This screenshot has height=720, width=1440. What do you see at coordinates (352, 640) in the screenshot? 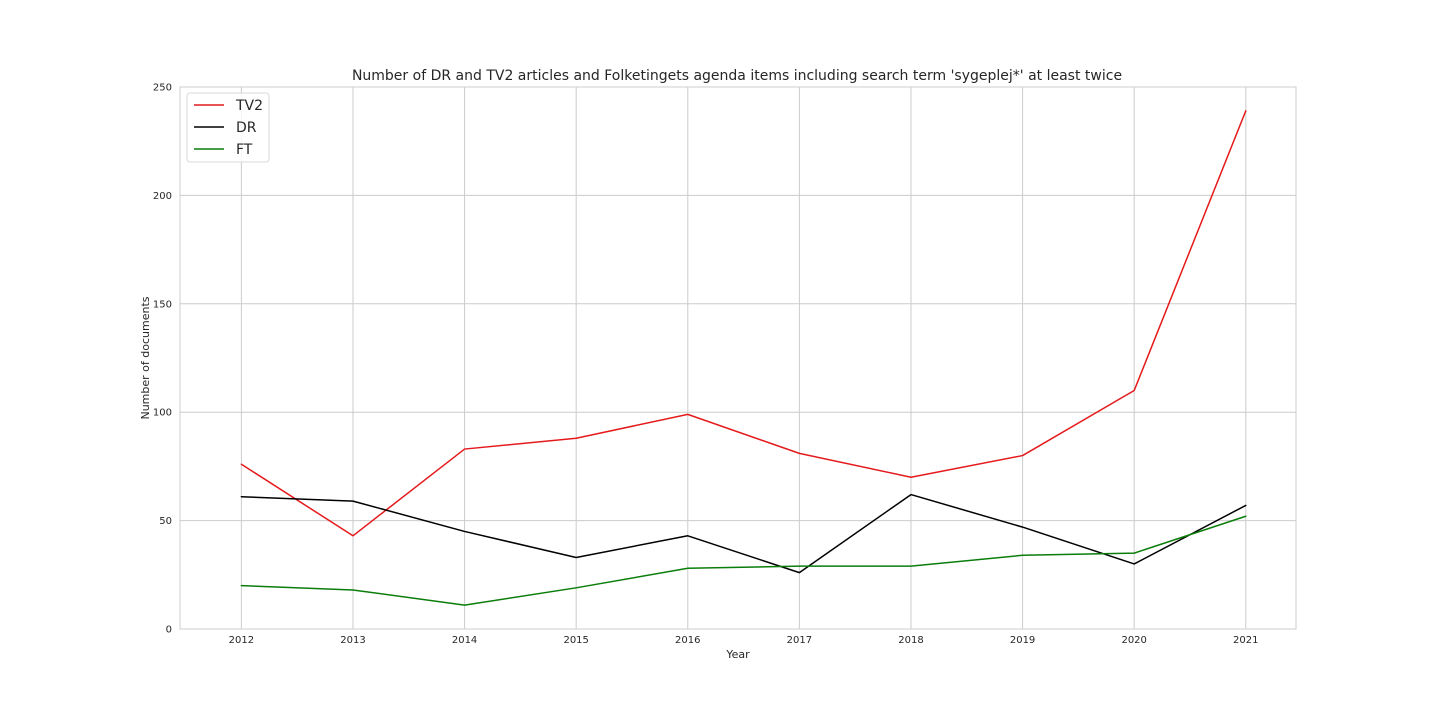
I see `x-tick-label: 2013` at bounding box center [352, 640].